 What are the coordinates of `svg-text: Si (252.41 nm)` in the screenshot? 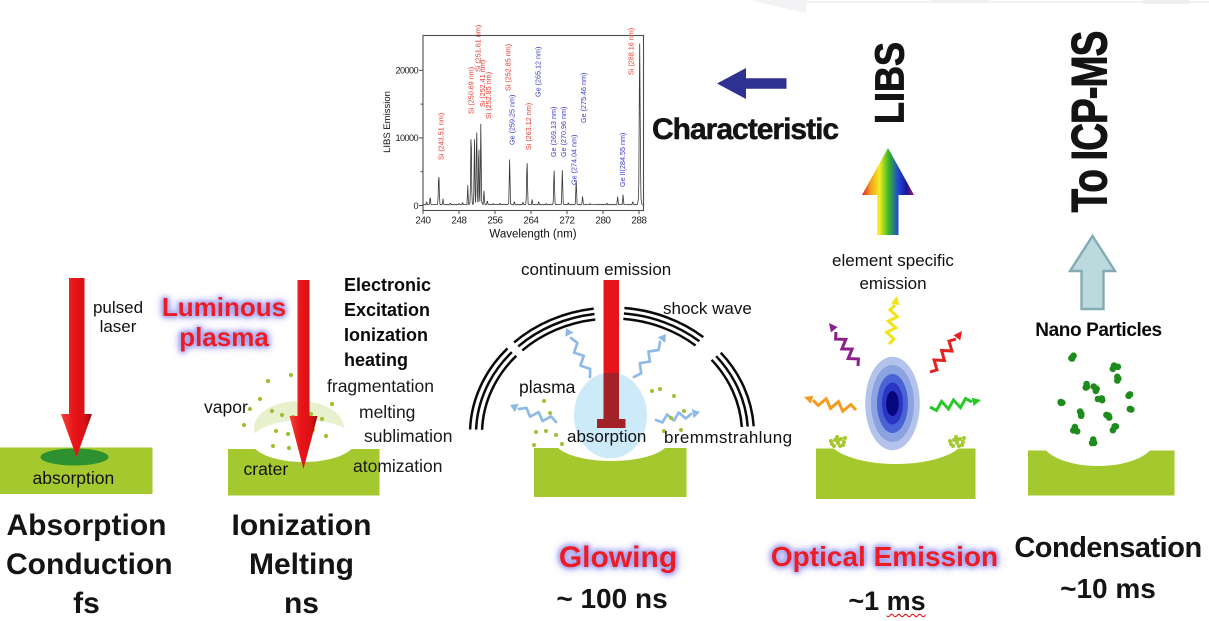 It's located at (482, 83).